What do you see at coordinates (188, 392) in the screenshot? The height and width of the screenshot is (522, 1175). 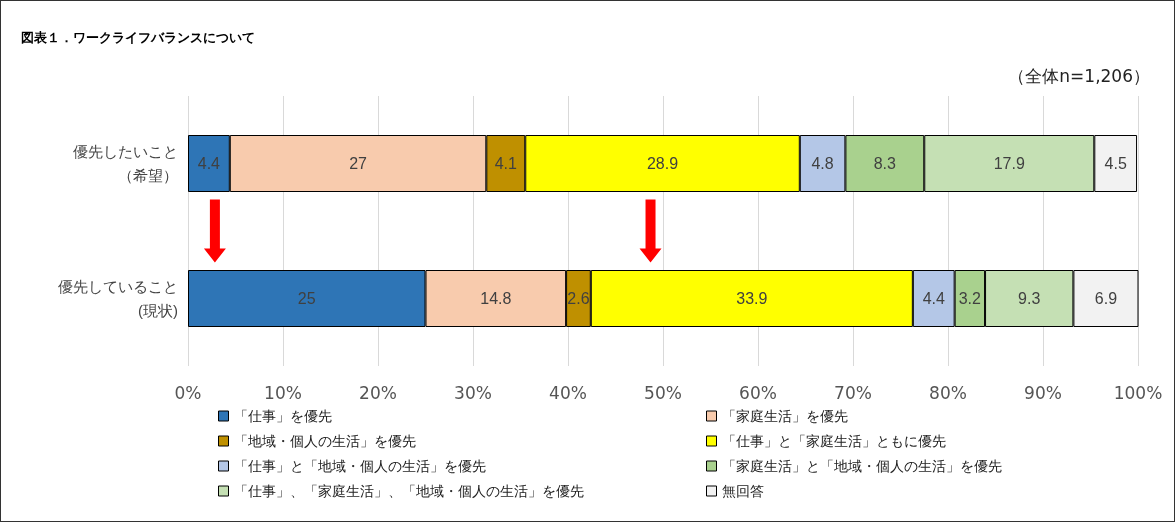 I see `x-tick-label: 0%` at bounding box center [188, 392].